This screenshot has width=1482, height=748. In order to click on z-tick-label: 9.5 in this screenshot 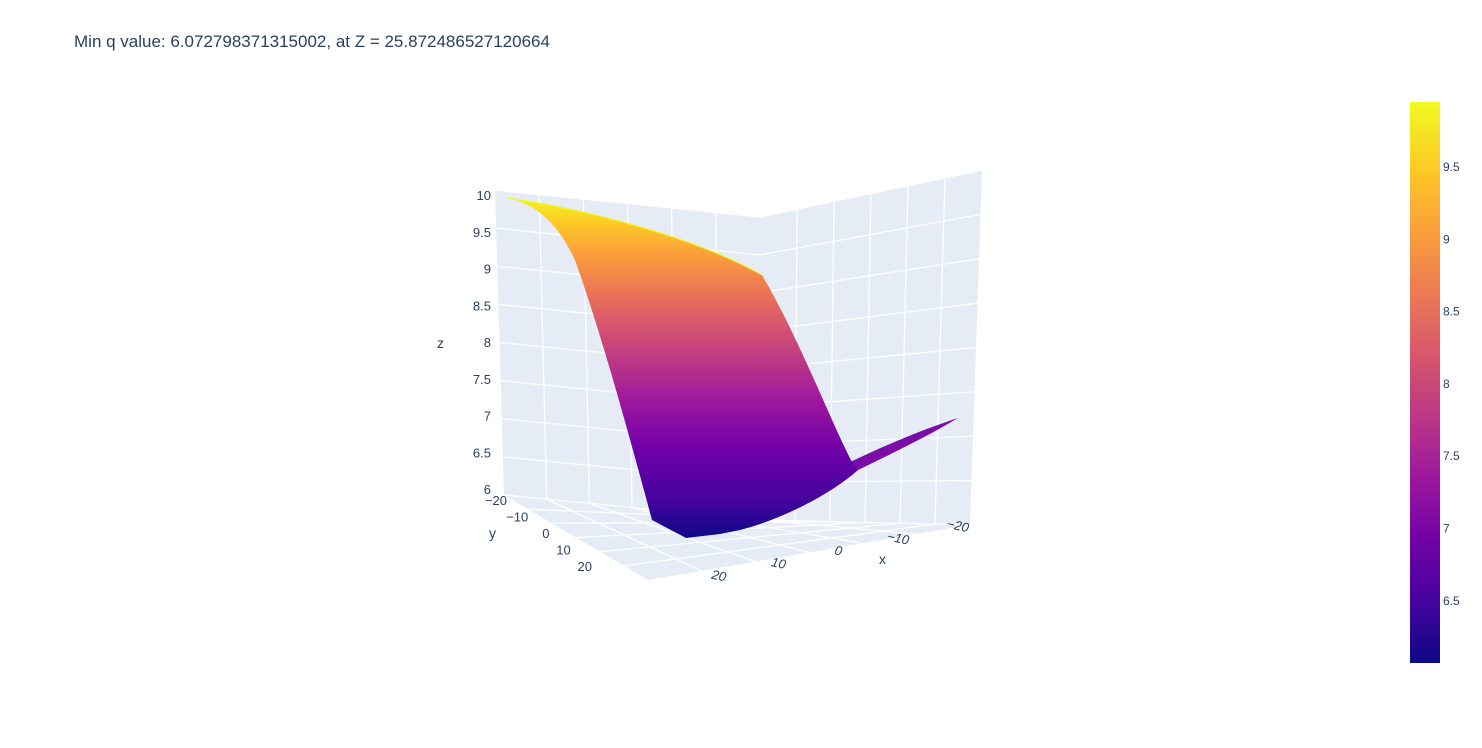, I will do `click(482, 232)`.